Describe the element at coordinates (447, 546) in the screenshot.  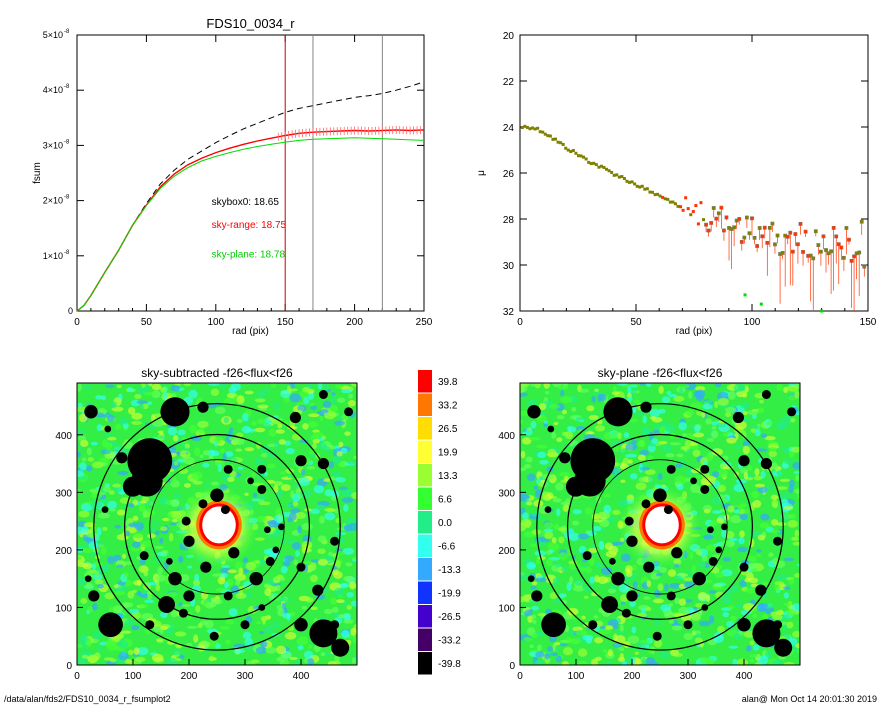
I see `colorbar-label-7: -6.6` at that location.